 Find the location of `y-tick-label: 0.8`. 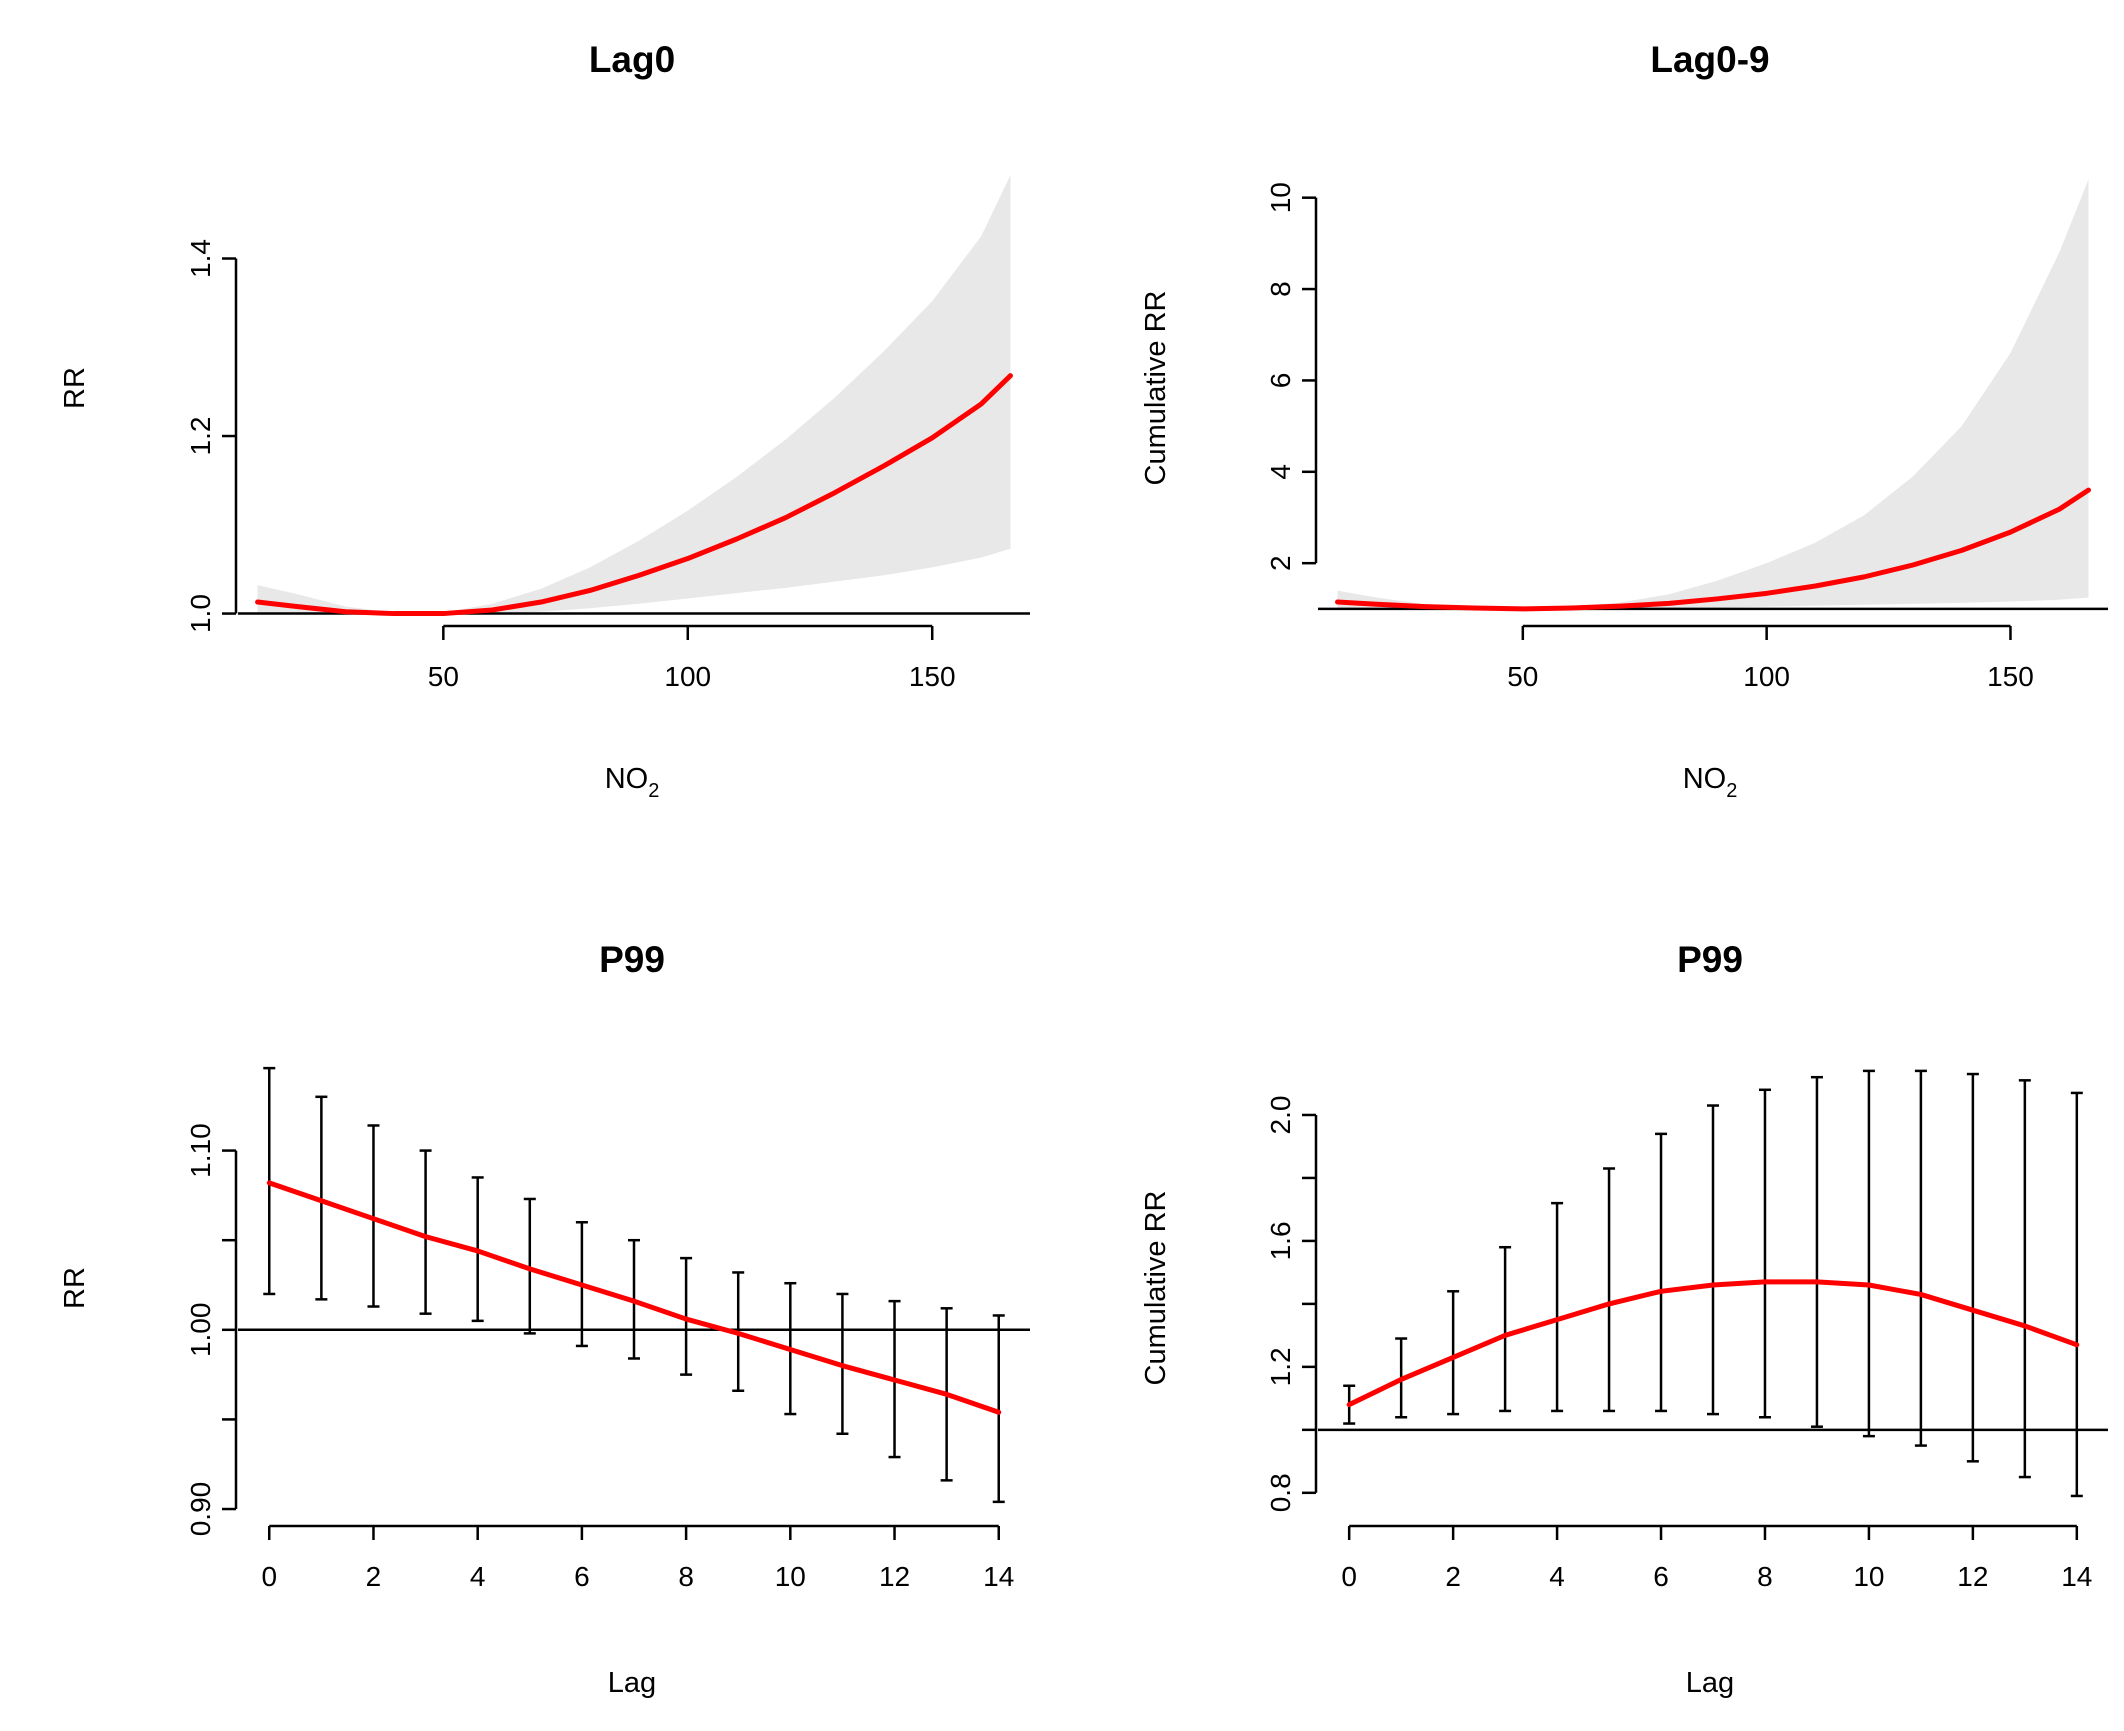

y-tick-label: 0.8 is located at coordinates (1280, 1492).